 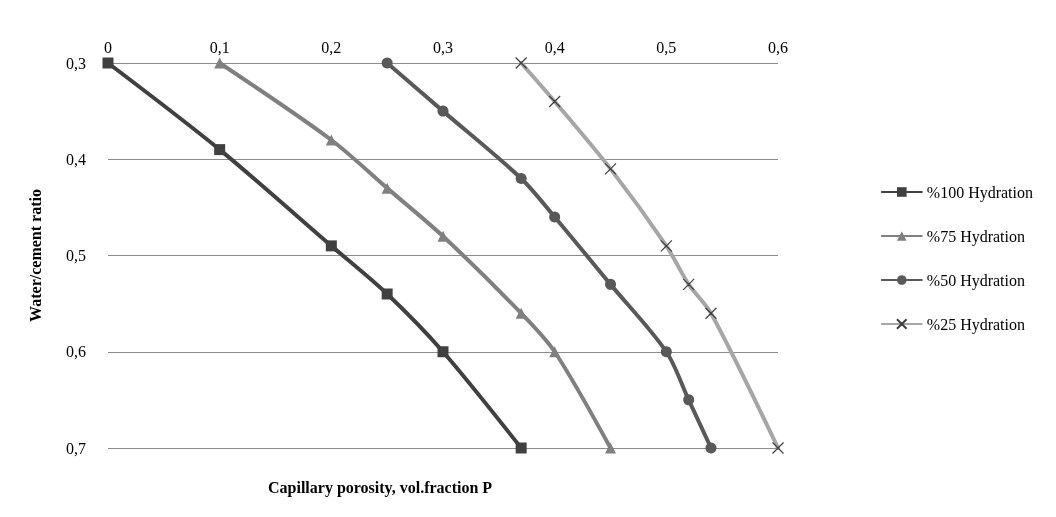 I want to click on x-axis-title: Capillary porosity, vol.fraction P, so click(x=380, y=487).